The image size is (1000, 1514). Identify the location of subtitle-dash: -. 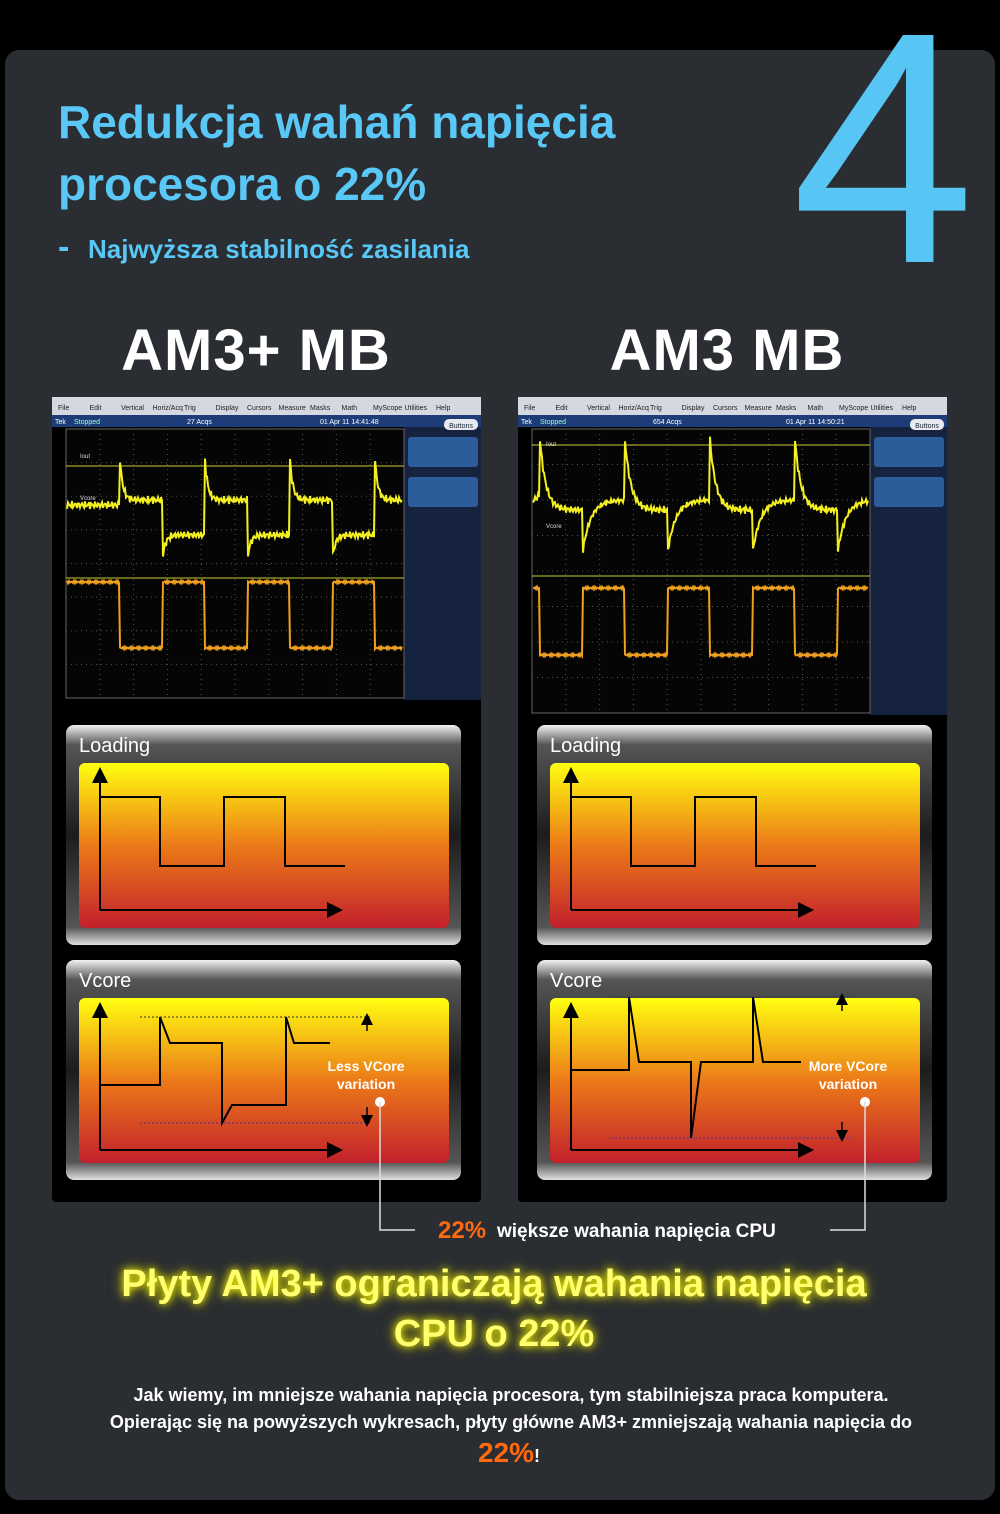
(63, 247).